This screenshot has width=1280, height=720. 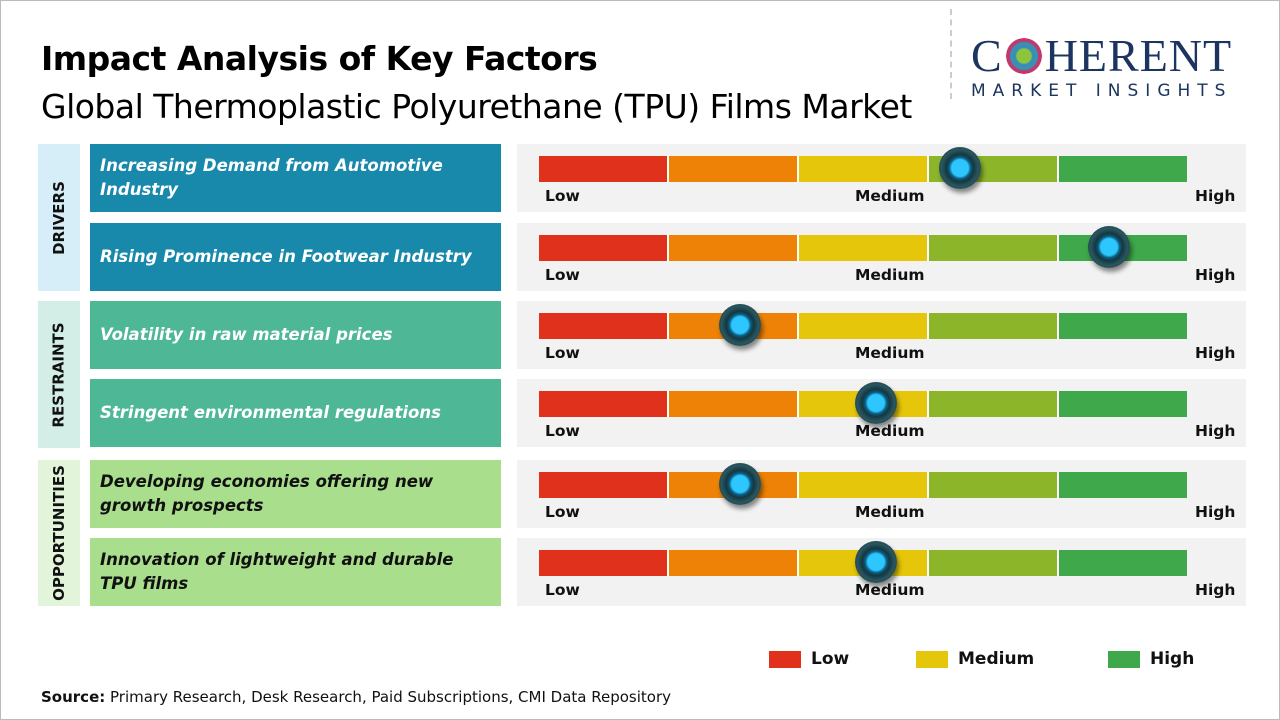 What do you see at coordinates (932, 659) in the screenshot?
I see `legend-swatch-medium` at bounding box center [932, 659].